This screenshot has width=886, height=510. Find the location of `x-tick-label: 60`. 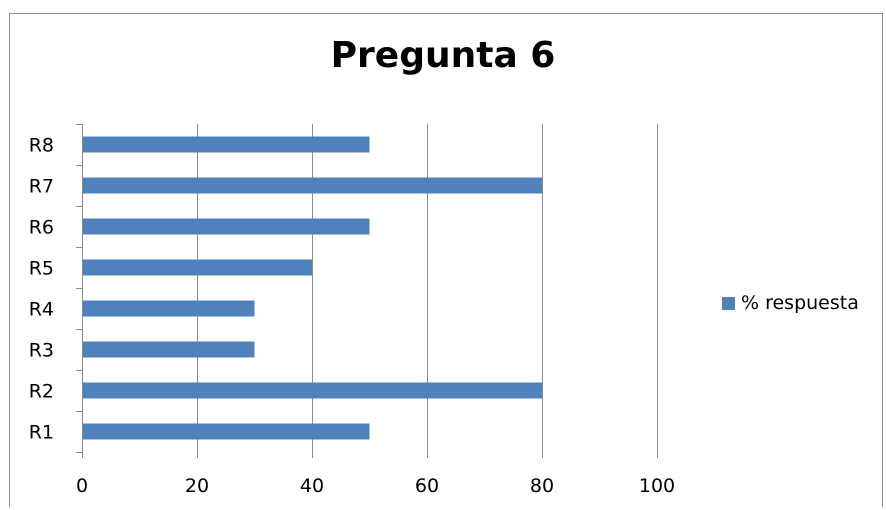

x-tick-label: 60 is located at coordinates (427, 486).